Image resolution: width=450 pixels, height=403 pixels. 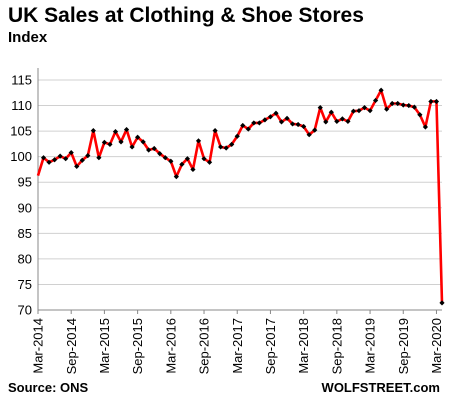 I want to click on x-tick-label-Sep-2015: Sep-2015, so click(x=137, y=346).